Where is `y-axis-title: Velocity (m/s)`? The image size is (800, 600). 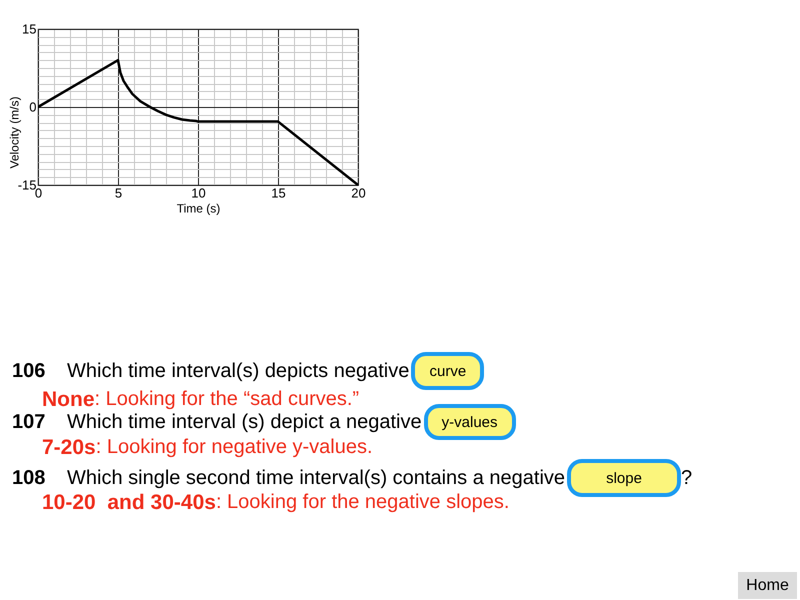
y-axis-title: Velocity (m/s) is located at coordinates (15, 132).